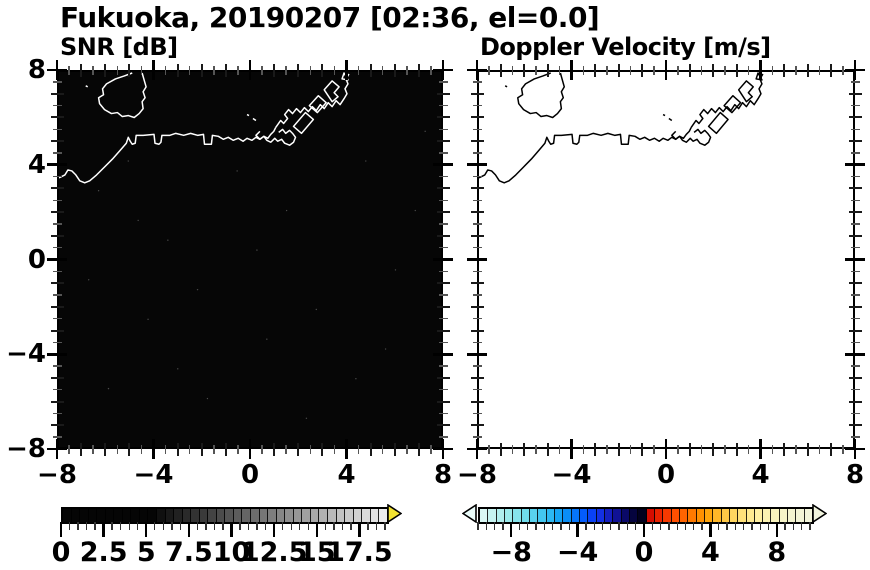  Describe the element at coordinates (855, 475) in the screenshot. I see `x-tick-label: 8` at that location.